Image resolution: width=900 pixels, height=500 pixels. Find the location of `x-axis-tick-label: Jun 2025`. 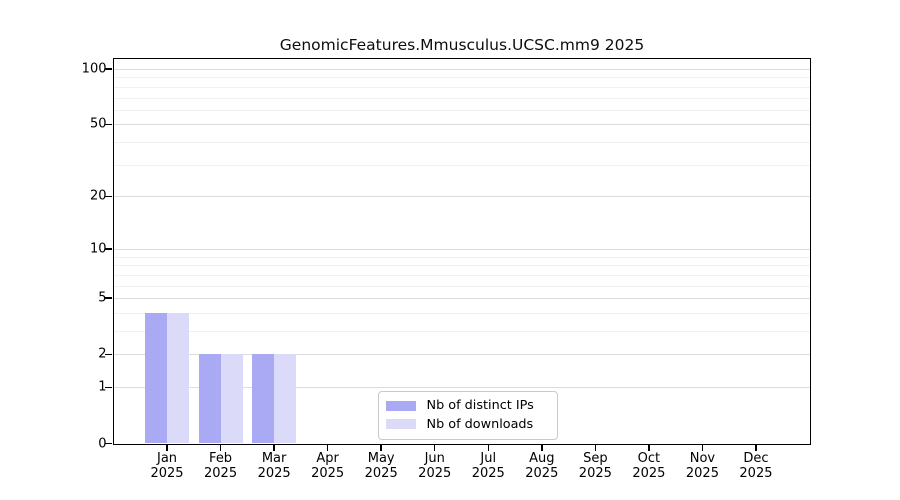

x-axis-tick-label: Jun 2025 is located at coordinates (435, 466).